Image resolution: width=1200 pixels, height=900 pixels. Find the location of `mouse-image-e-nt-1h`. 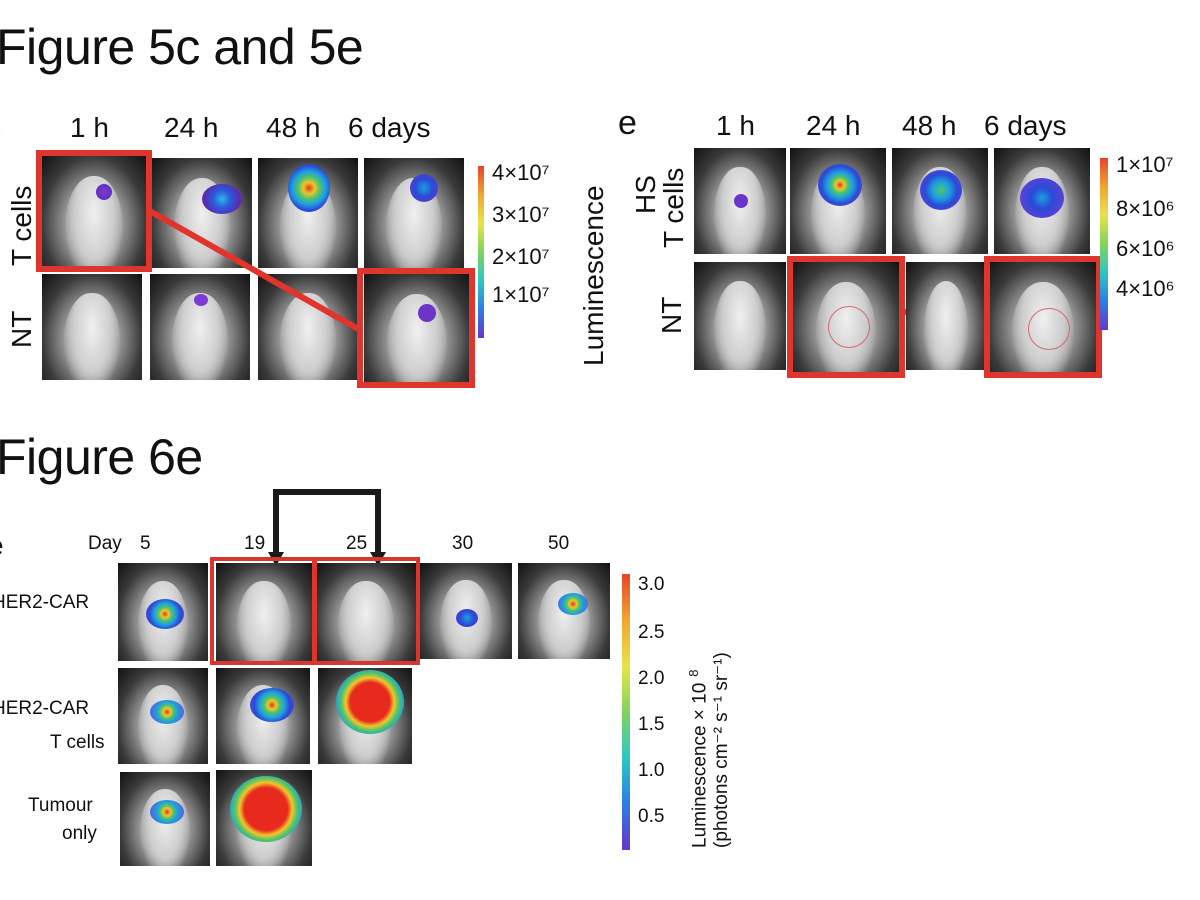

mouse-image-e-nt-1h is located at coordinates (740, 316).